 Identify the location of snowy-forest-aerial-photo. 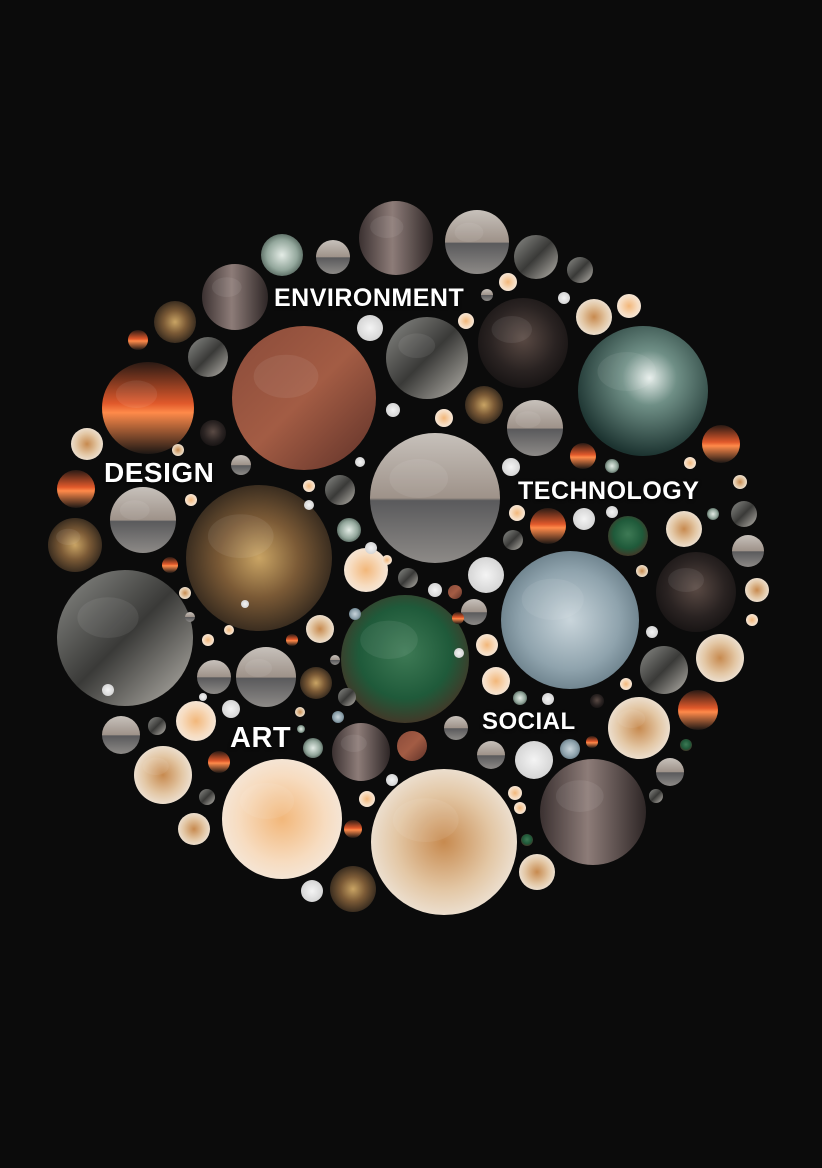
(570, 749).